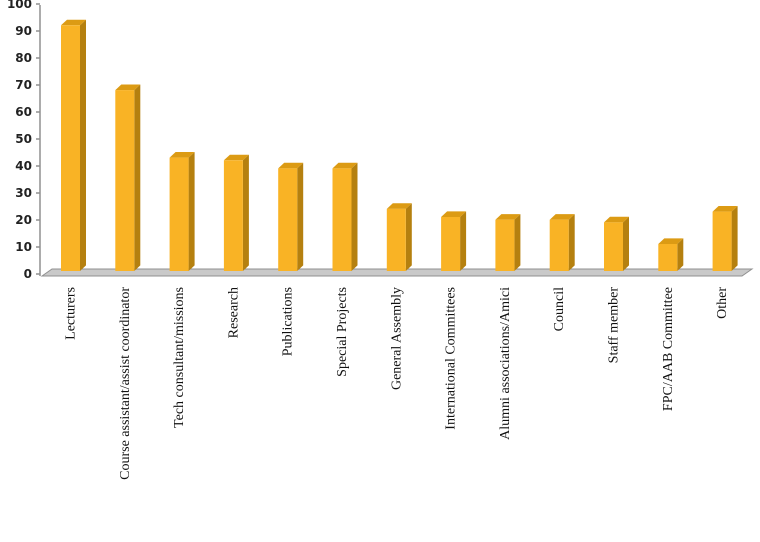 The image size is (760, 542). I want to click on y-tick-label: 60, so click(23, 112).